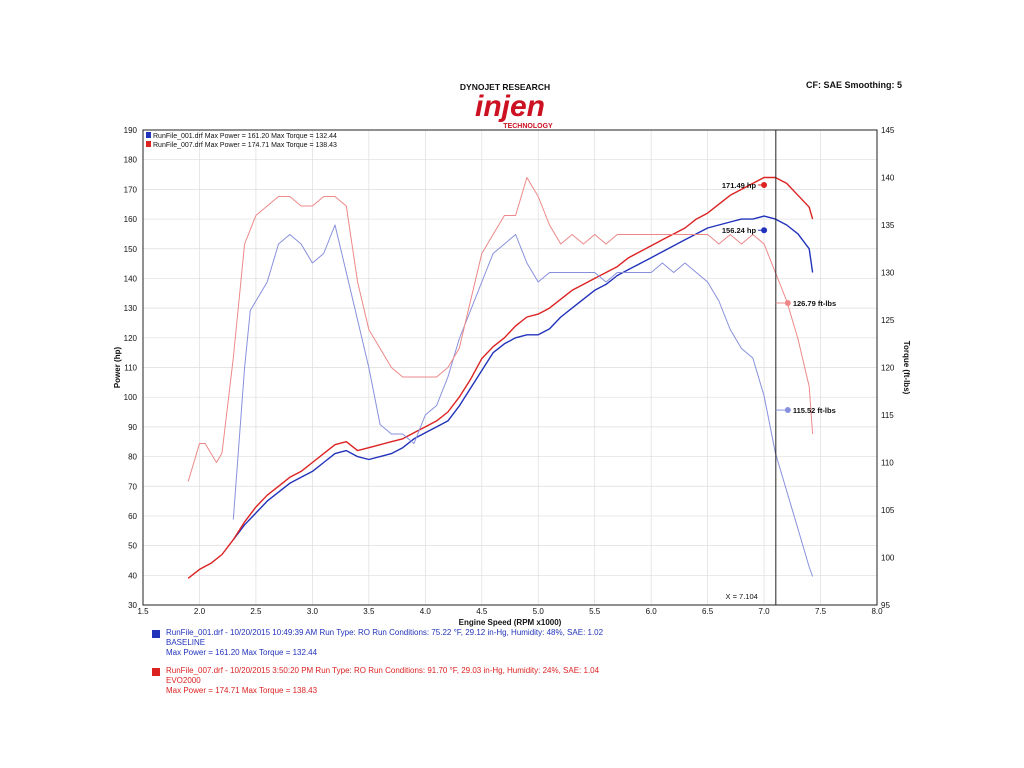 The image size is (1024, 768). What do you see at coordinates (131, 189) in the screenshot?
I see `y-tick-label: 170` at bounding box center [131, 189].